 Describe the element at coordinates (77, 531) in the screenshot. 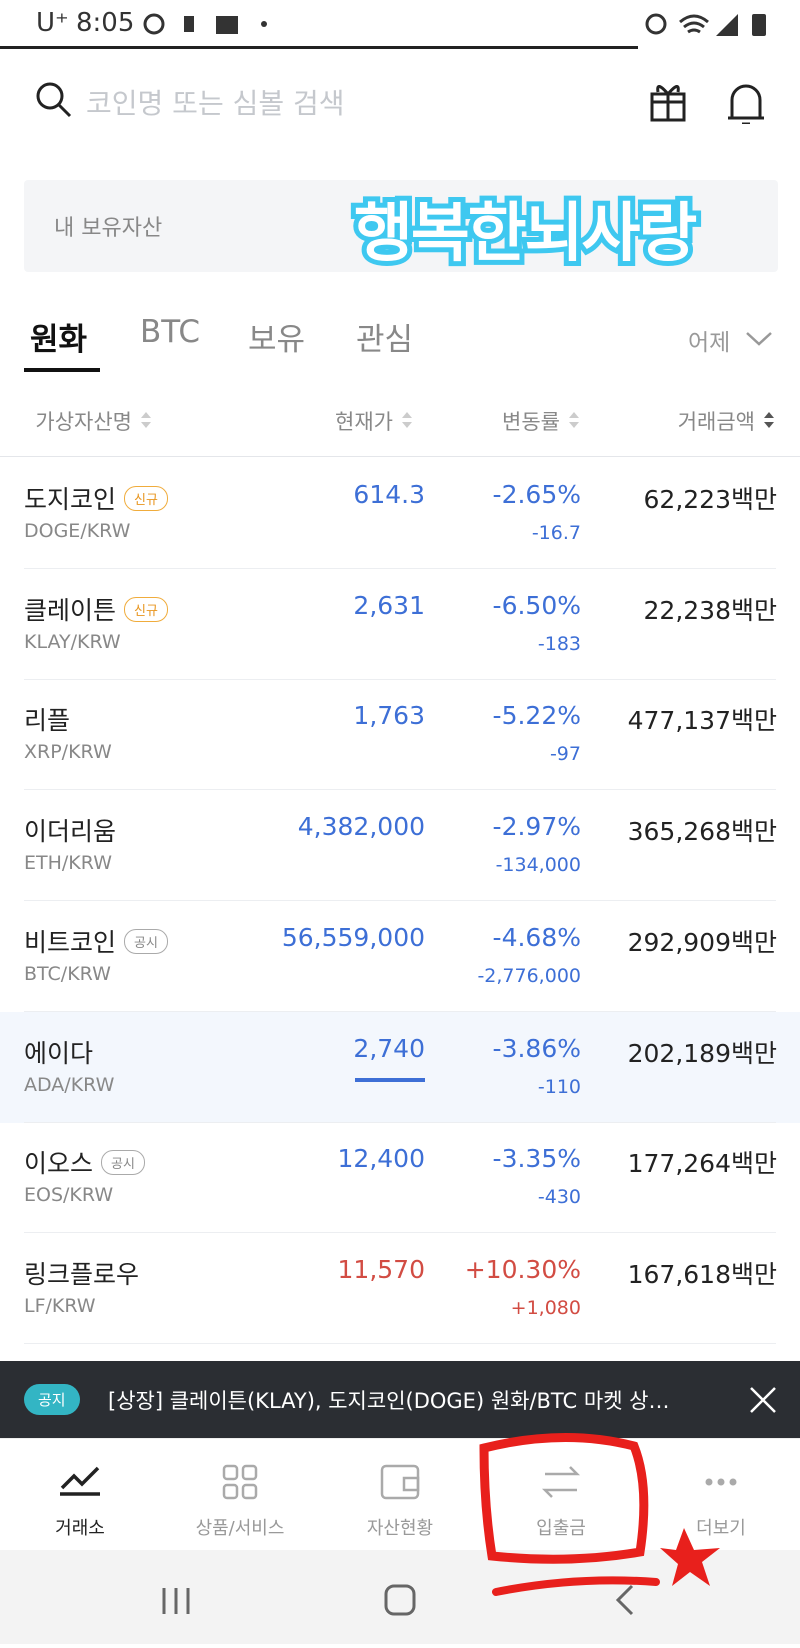

I see `pair: DOGE/KRW` at that location.